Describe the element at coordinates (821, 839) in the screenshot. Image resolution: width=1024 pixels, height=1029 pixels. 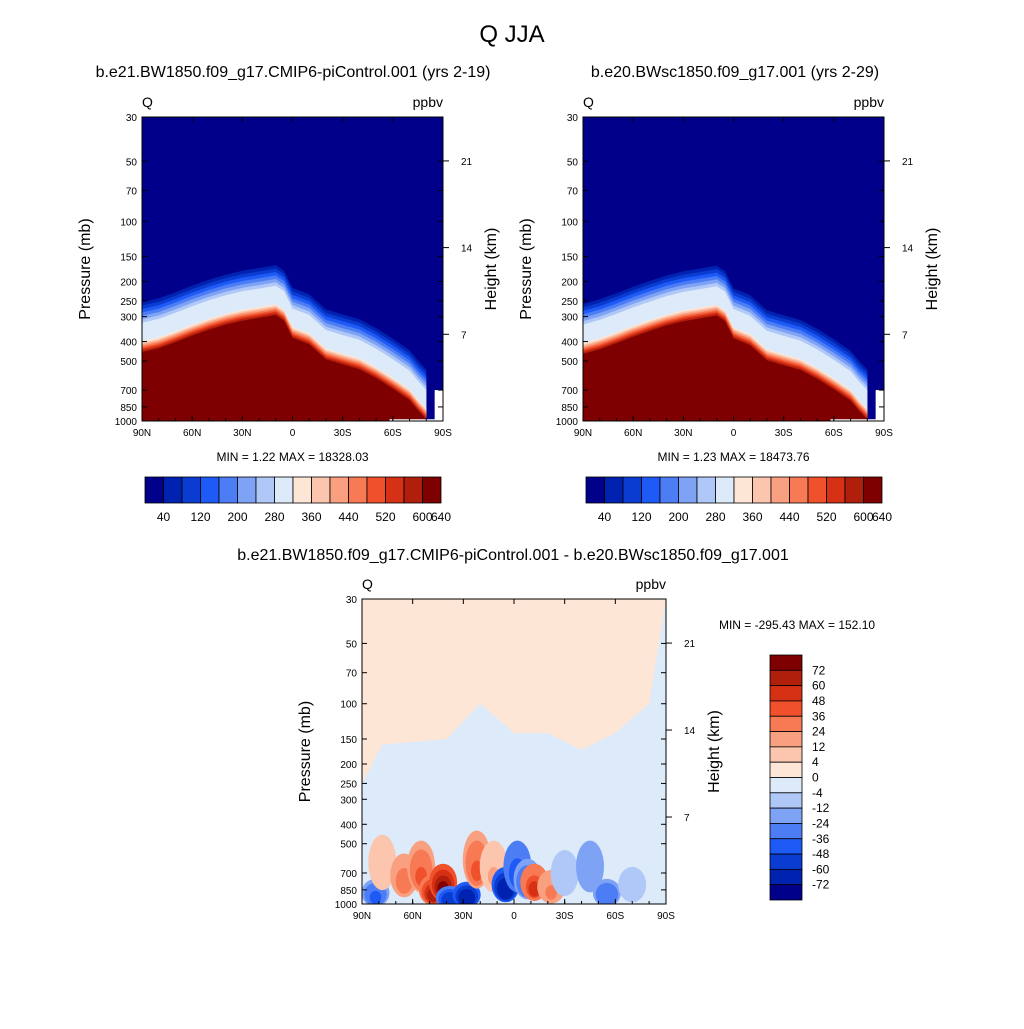
I see `colorbar-label: -36` at that location.